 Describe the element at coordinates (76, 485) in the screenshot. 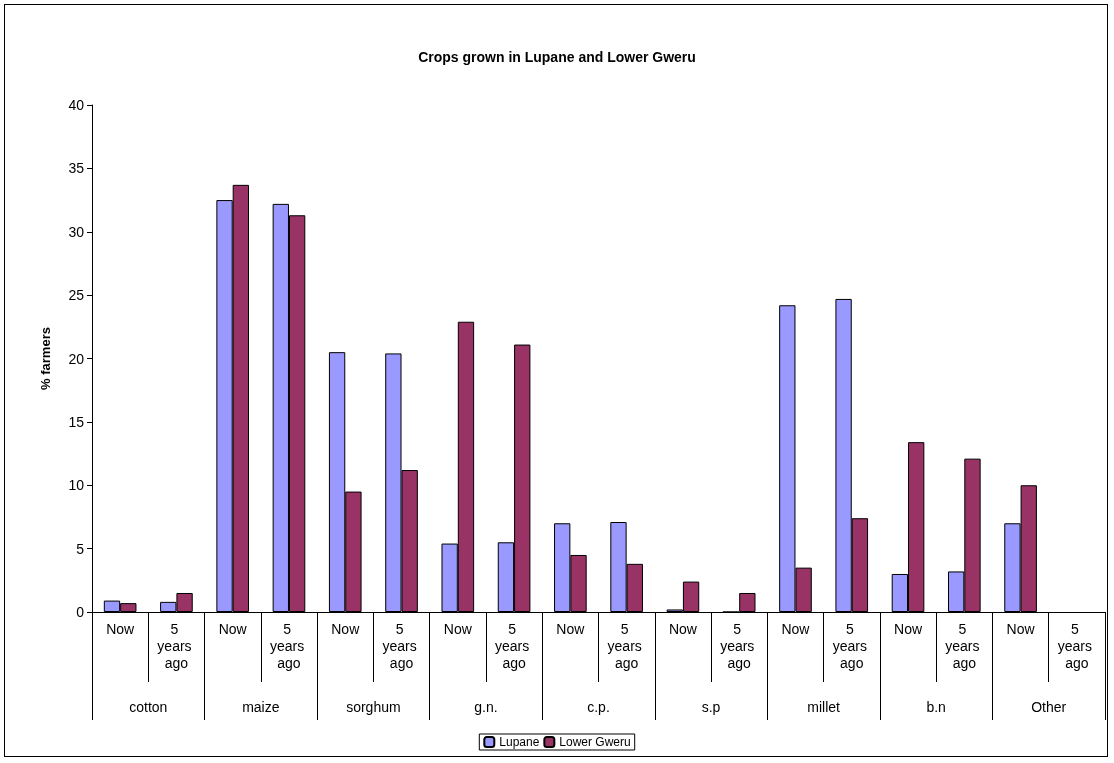

I see `y-tick-label: 10` at that location.